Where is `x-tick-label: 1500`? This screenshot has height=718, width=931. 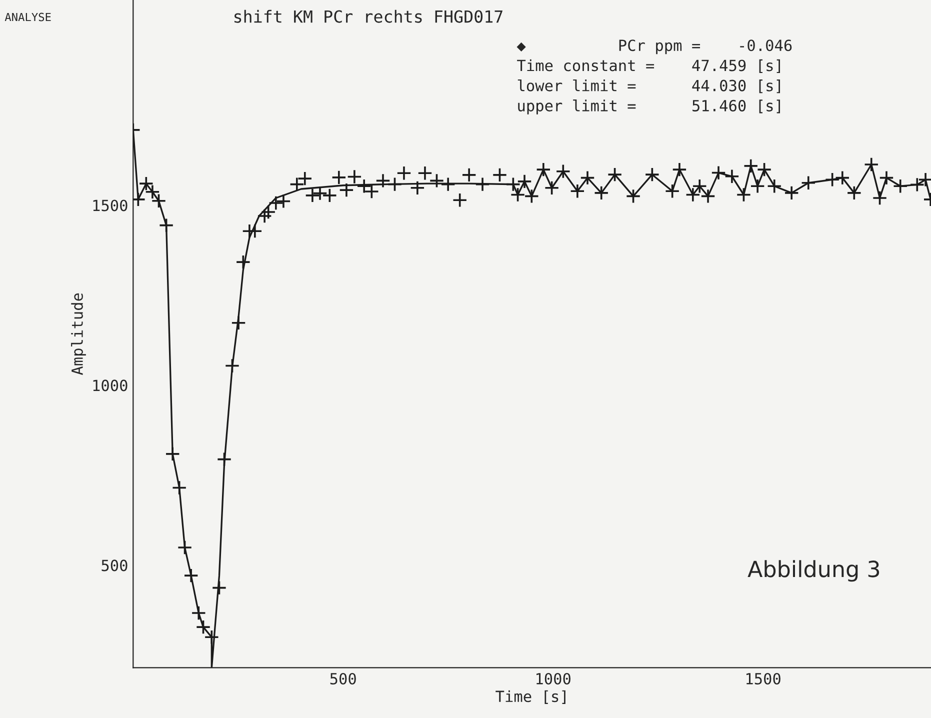 x-tick-label: 1500 is located at coordinates (763, 678).